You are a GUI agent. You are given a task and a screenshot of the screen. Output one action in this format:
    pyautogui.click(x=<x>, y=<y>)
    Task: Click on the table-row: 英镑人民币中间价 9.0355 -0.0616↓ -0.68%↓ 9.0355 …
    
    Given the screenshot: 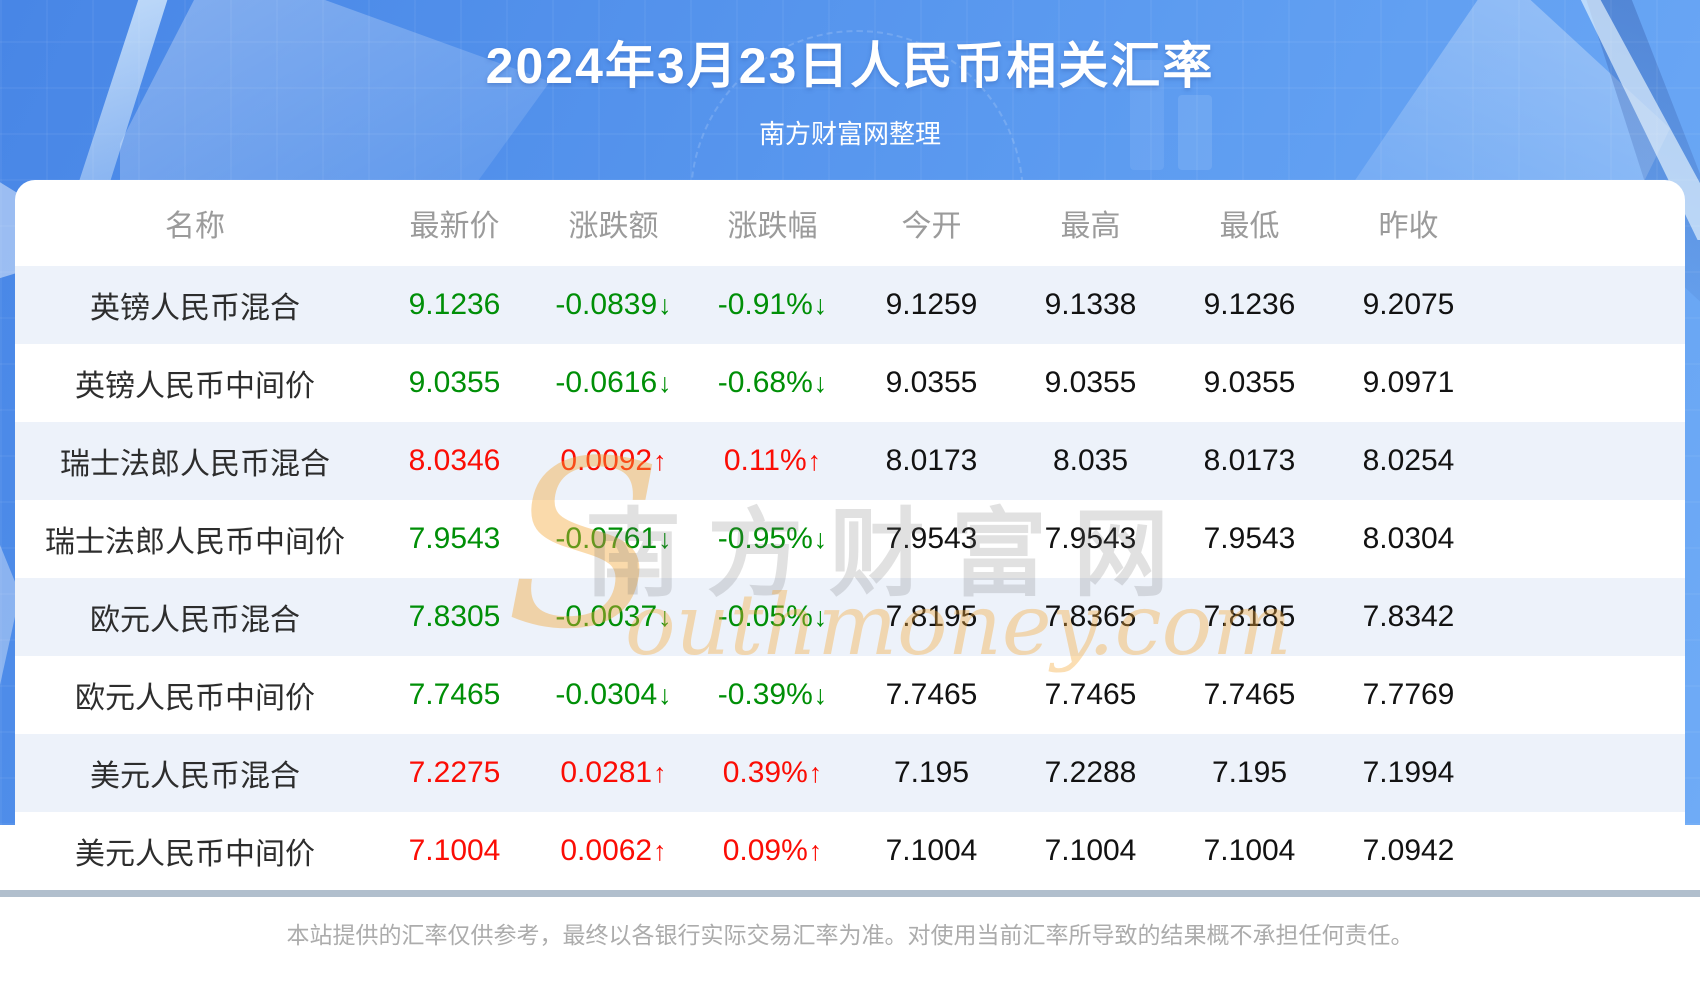 What is the action you would take?
    pyautogui.click(x=850, y=383)
    